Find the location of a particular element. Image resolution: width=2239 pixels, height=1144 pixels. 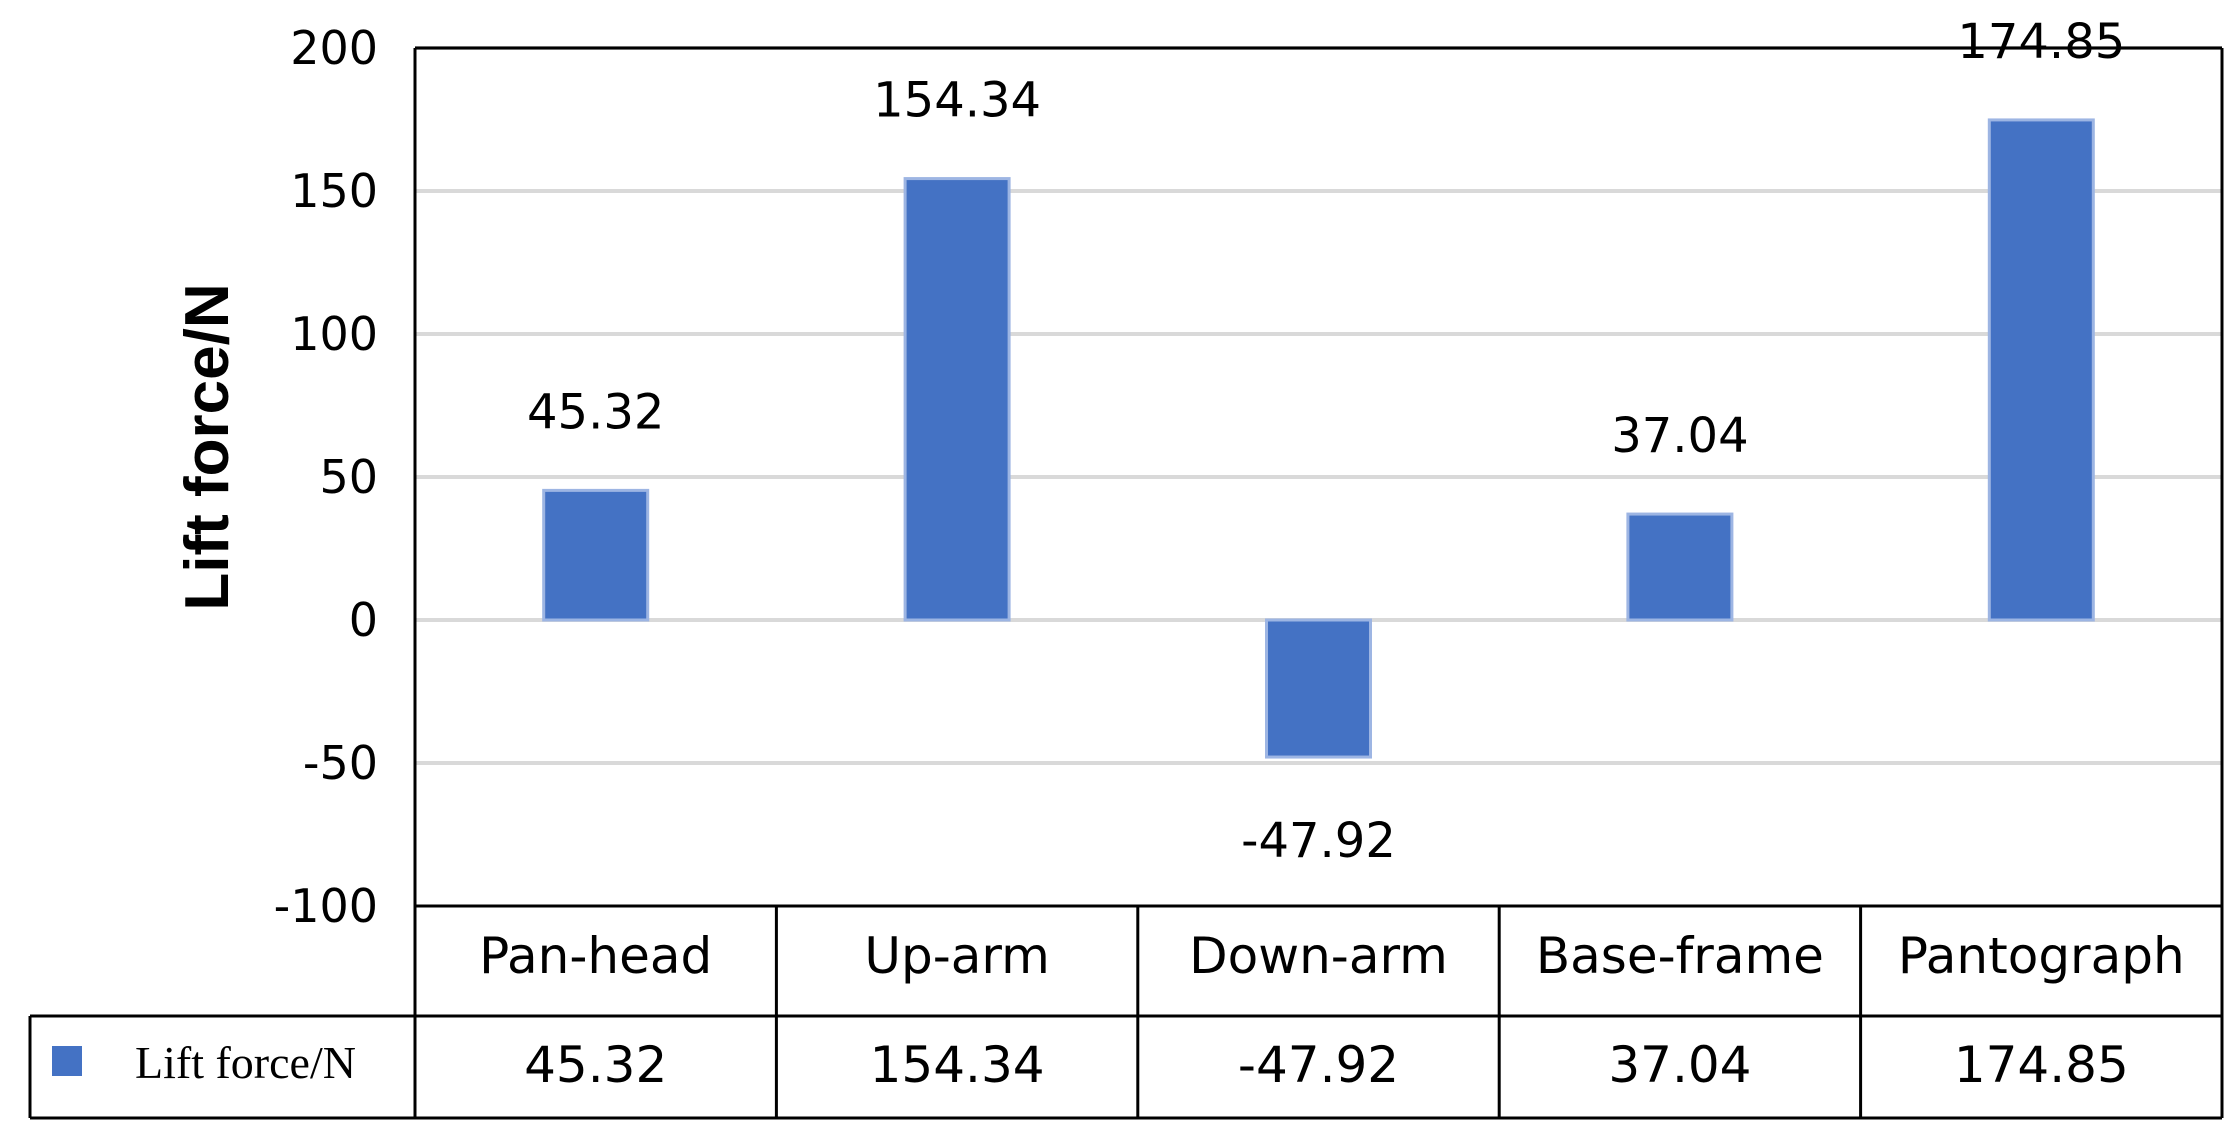

table-value: -47.92 is located at coordinates (1318, 1065).